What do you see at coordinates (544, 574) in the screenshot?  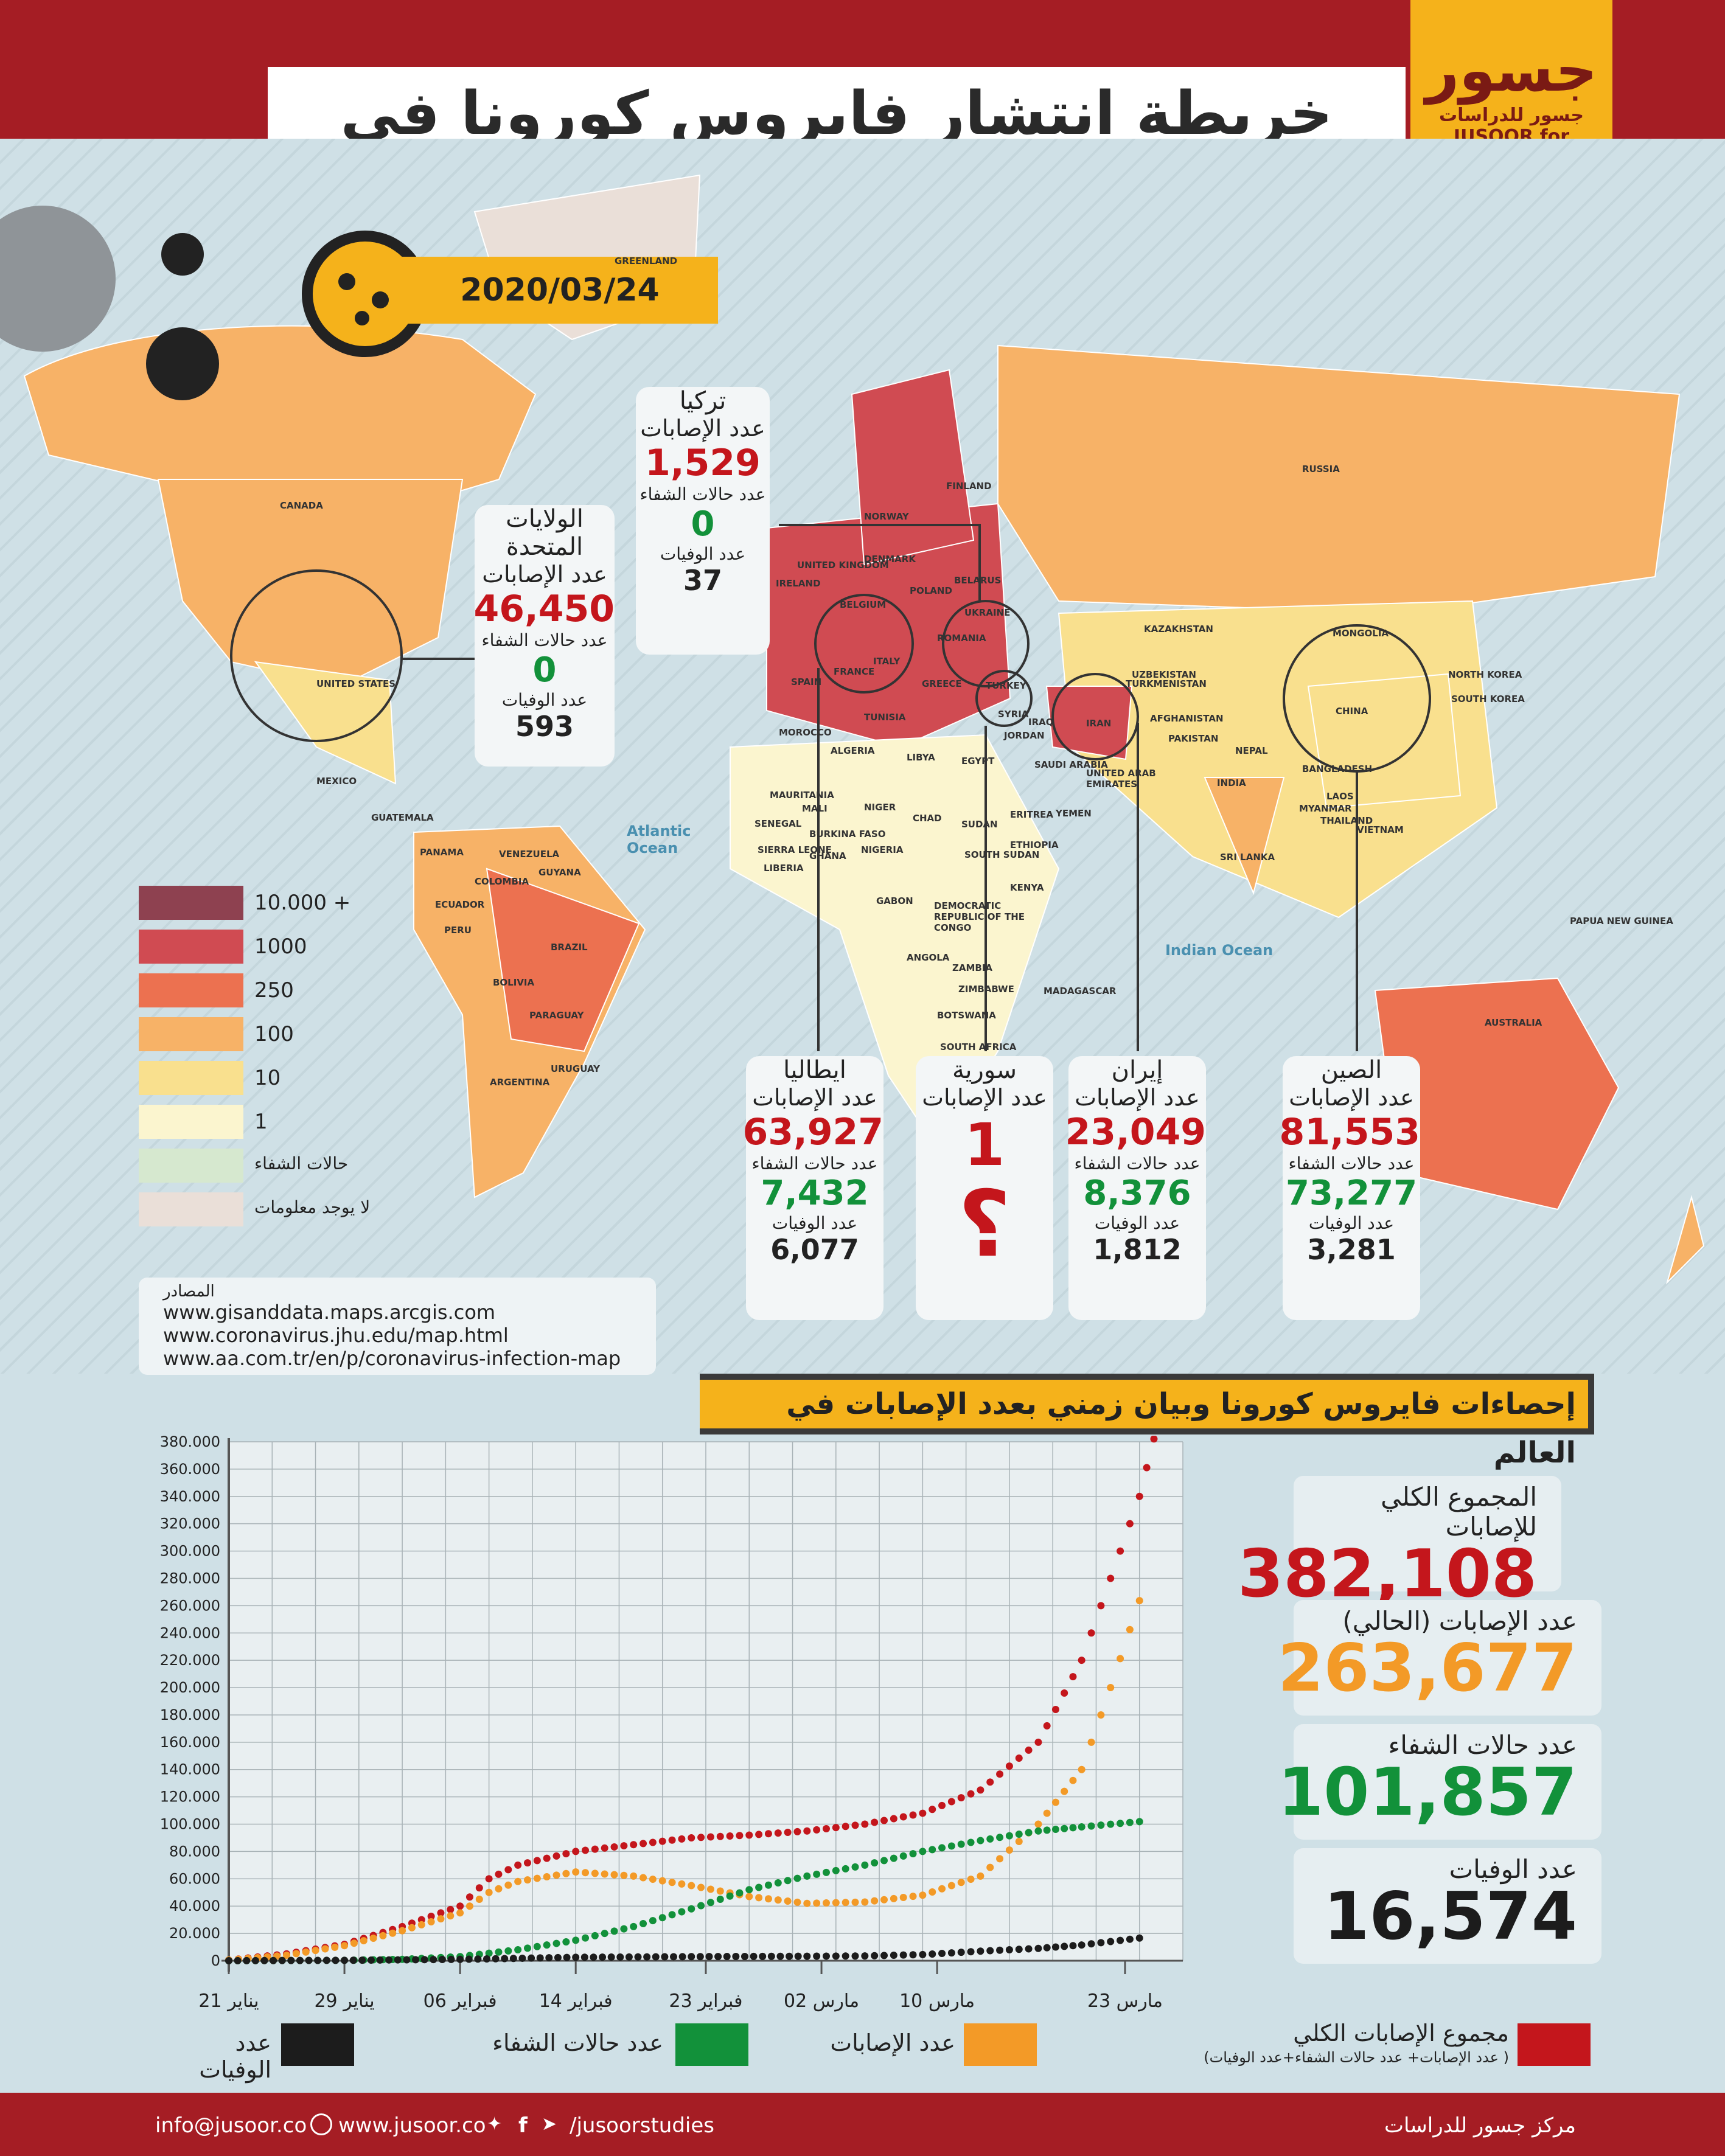 I see `usa-cases-label: عدد الإصابات` at bounding box center [544, 574].